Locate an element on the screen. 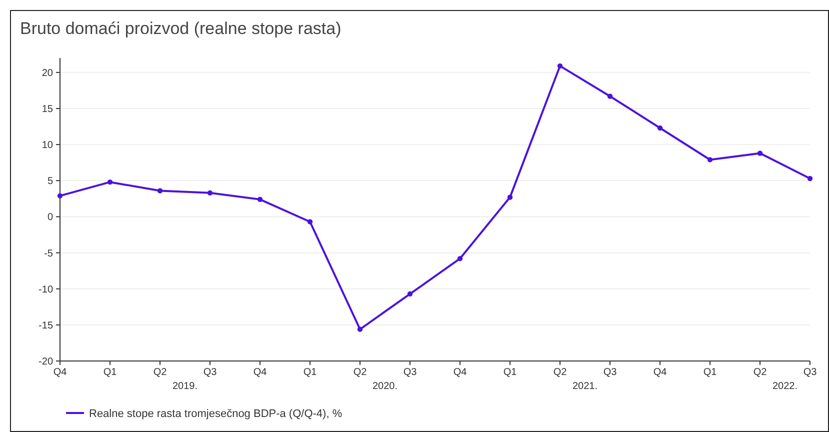 This screenshot has height=432, width=829. y-tick-label: -10 is located at coordinates (46, 290).